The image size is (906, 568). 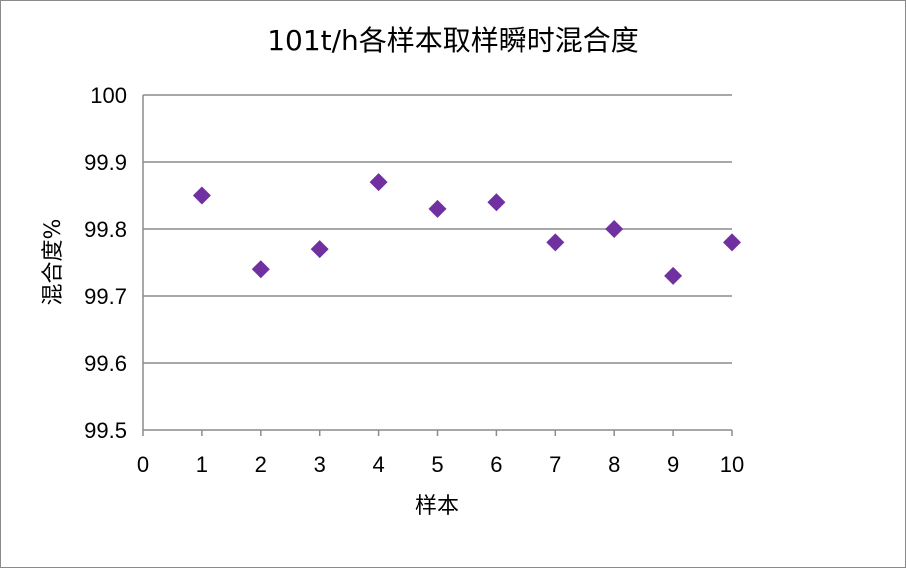 I want to click on x-tick-label: 3, so click(x=320, y=464).